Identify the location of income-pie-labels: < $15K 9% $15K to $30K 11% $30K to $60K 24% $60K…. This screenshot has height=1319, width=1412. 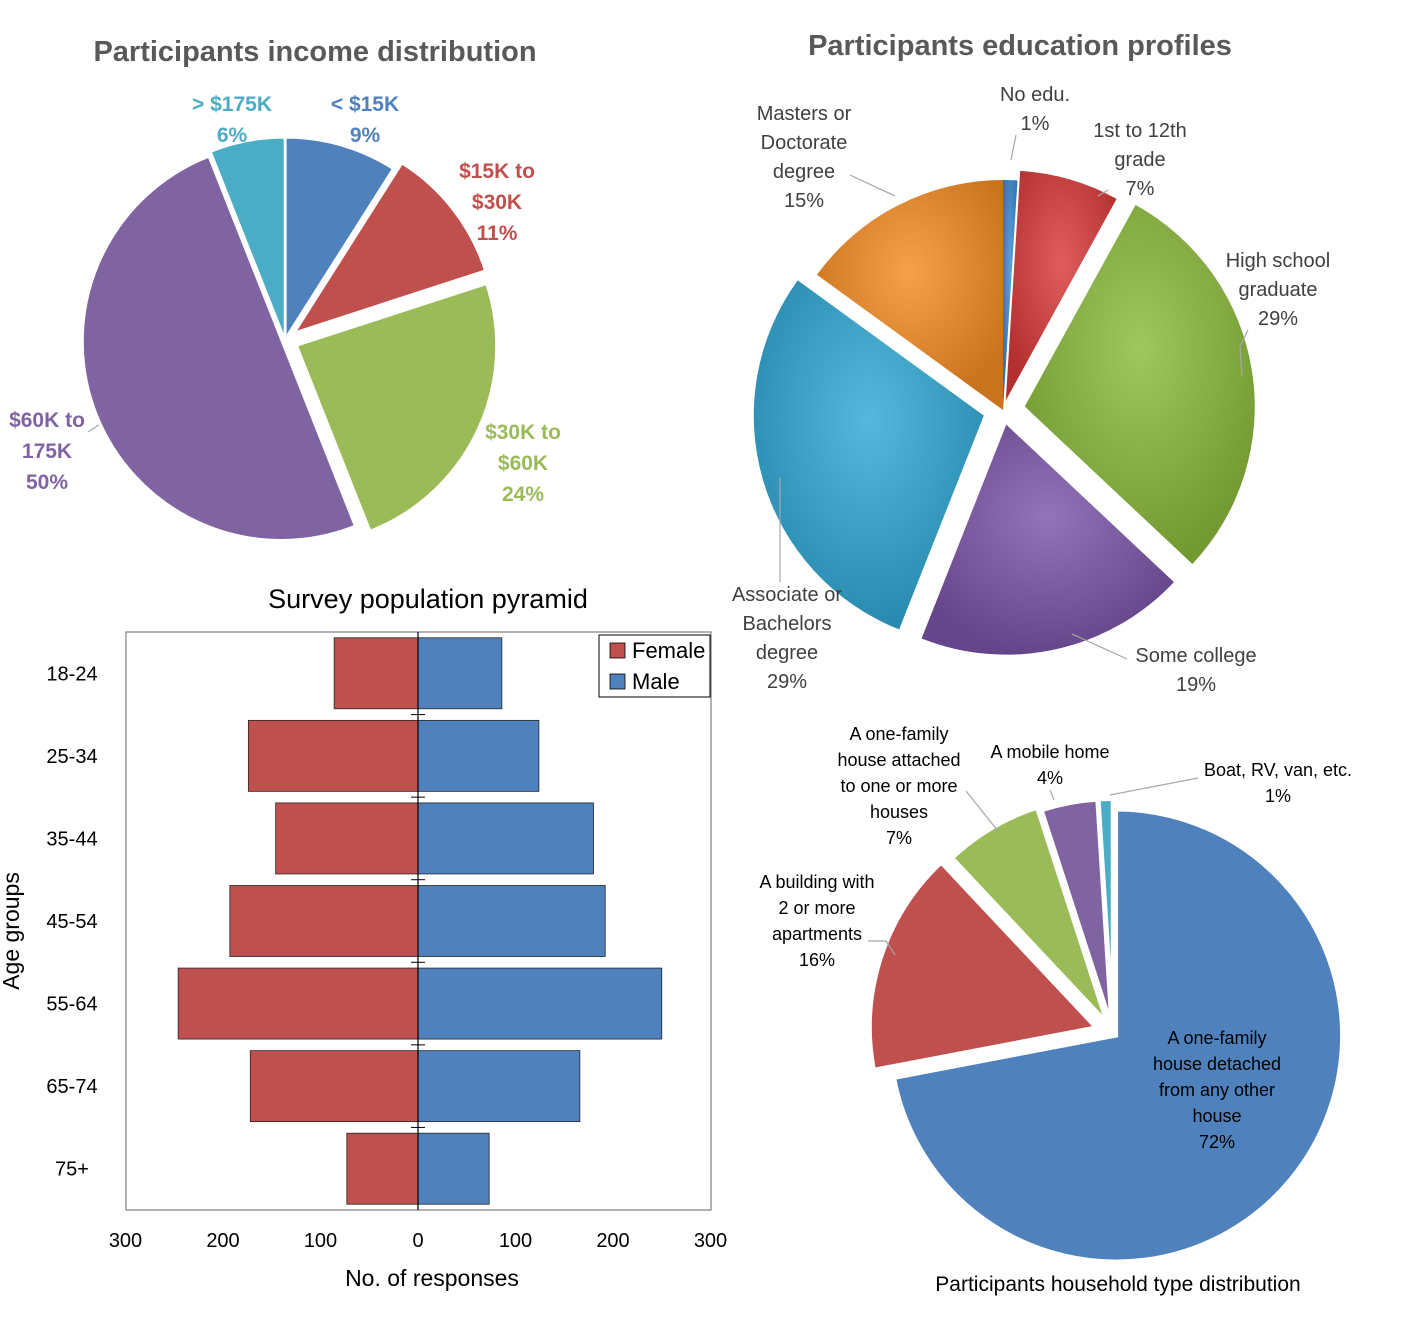
(285, 299).